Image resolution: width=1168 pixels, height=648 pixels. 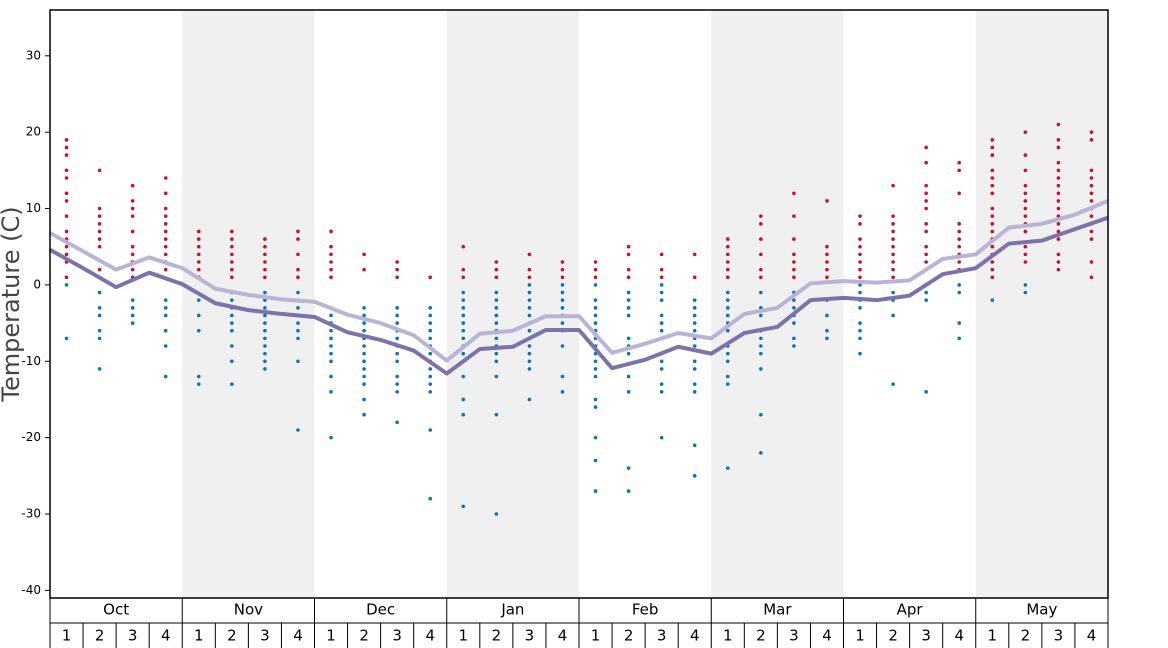 What do you see at coordinates (31, 361) in the screenshot?
I see `y-tick-label: -10` at bounding box center [31, 361].